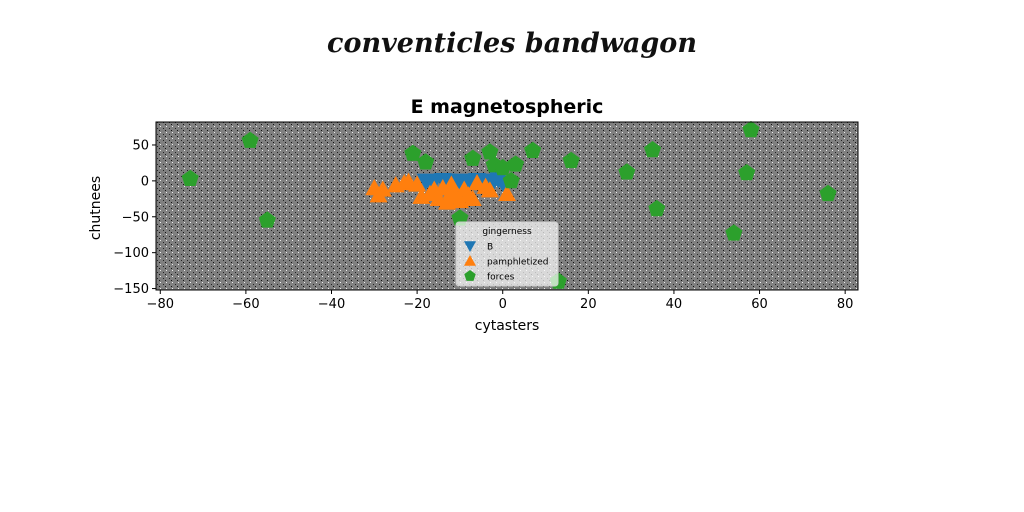 The image size is (1024, 512). I want to click on legend-marker-pamphletized, so click(470, 260).